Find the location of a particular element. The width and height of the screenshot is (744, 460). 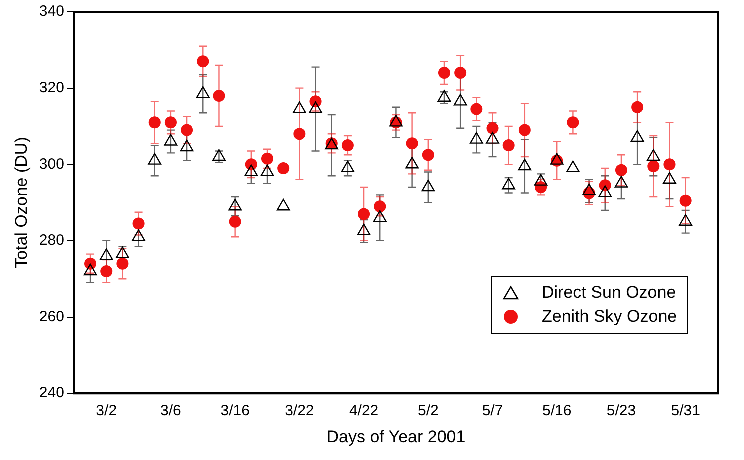

x-tick-label: 3/6 is located at coordinates (171, 411).